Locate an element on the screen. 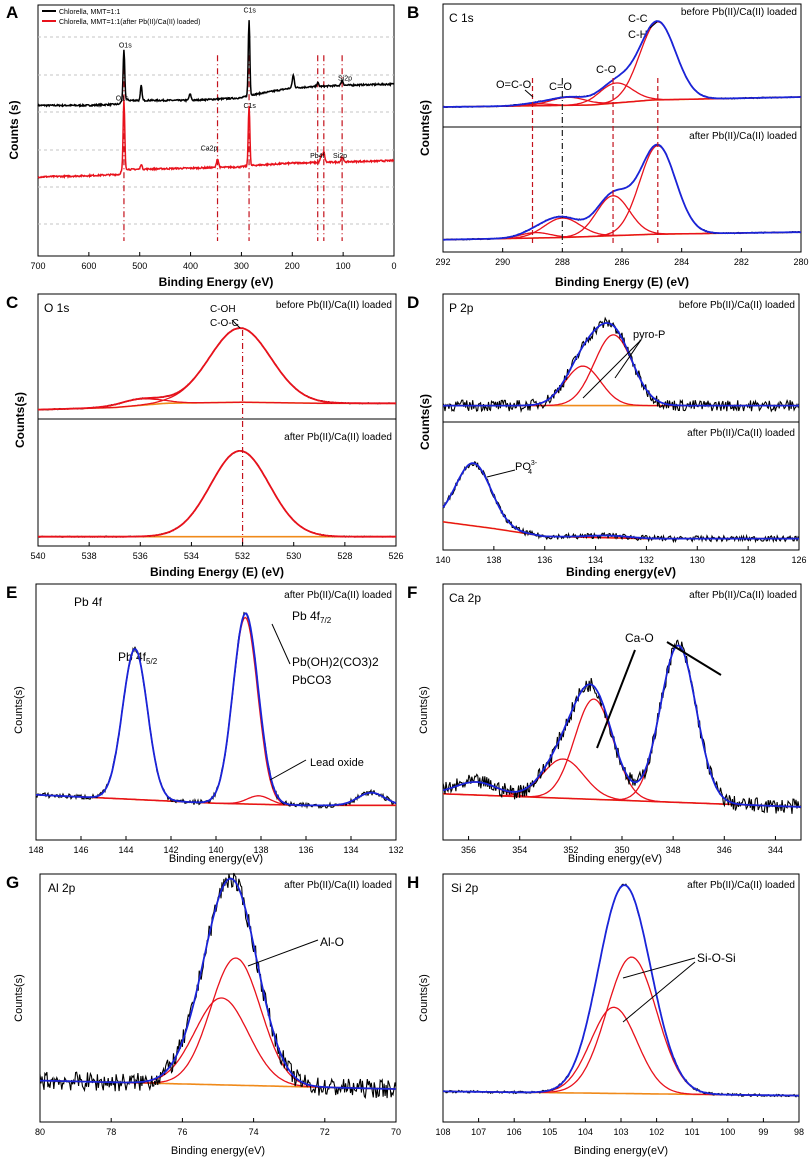 Image resolution: width=809 pixels, height=1160 pixels. panel-h-raw-data is located at coordinates (621, 990).